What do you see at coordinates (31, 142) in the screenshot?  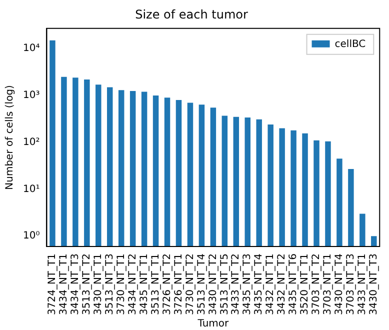 I see `y-tick-label: 10²` at bounding box center [31, 142].